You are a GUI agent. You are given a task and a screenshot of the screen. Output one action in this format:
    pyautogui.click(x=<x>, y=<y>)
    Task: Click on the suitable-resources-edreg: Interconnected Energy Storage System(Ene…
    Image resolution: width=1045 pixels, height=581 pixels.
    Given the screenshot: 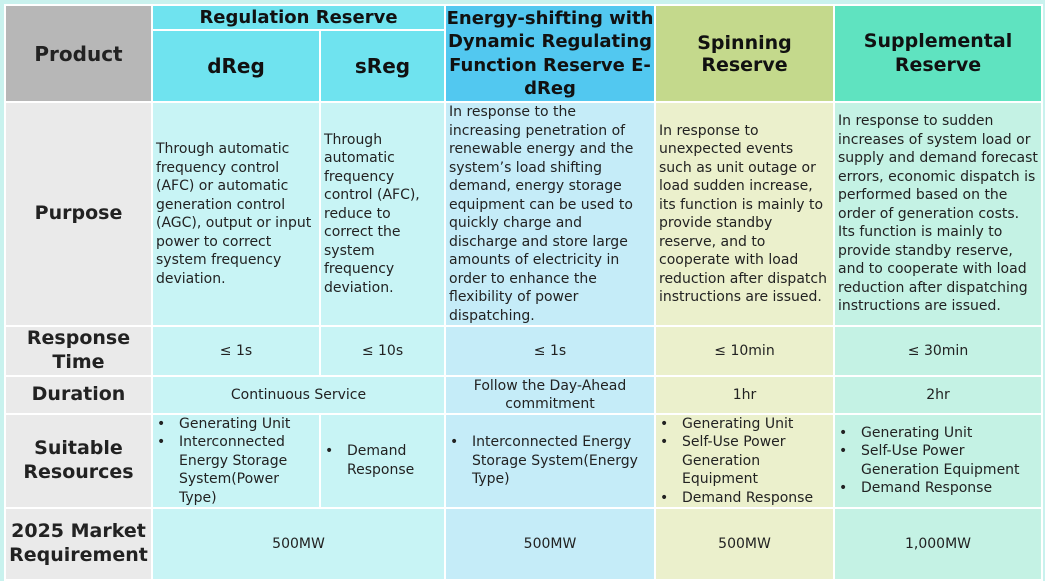 What is the action you would take?
    pyautogui.click(x=550, y=460)
    